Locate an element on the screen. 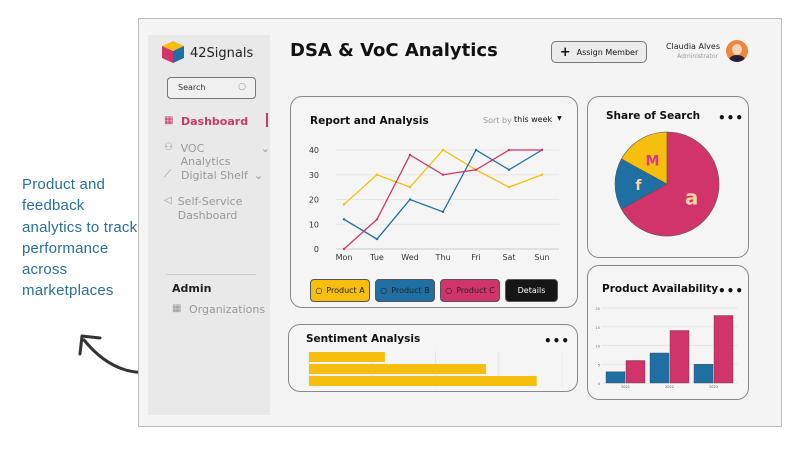 This screenshot has height=450, width=800. y-tick-label: 5 is located at coordinates (599, 365).